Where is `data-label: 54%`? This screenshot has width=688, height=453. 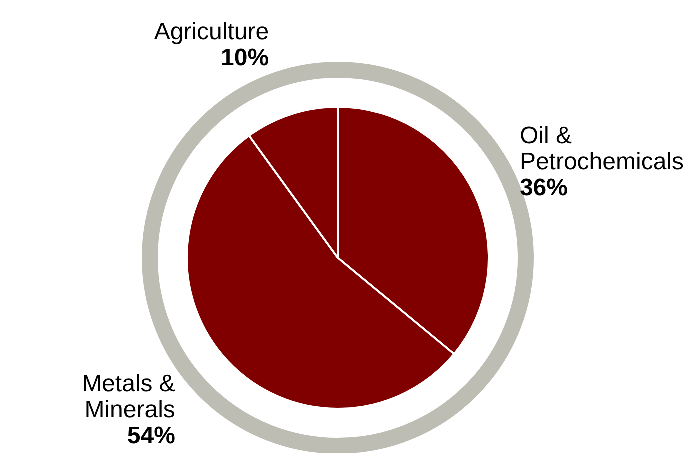 data-label: 54% is located at coordinates (151, 436).